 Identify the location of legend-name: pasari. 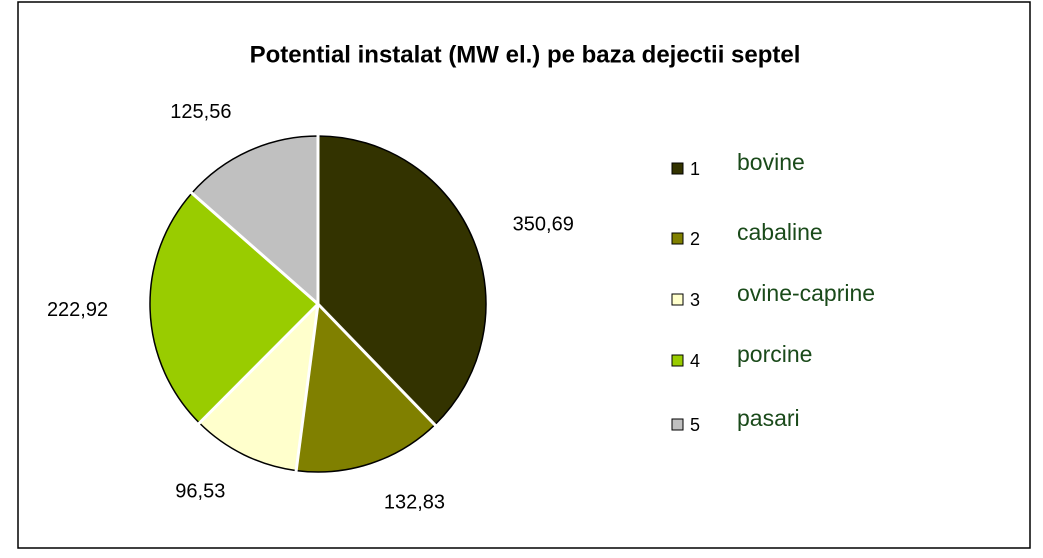
(768, 418).